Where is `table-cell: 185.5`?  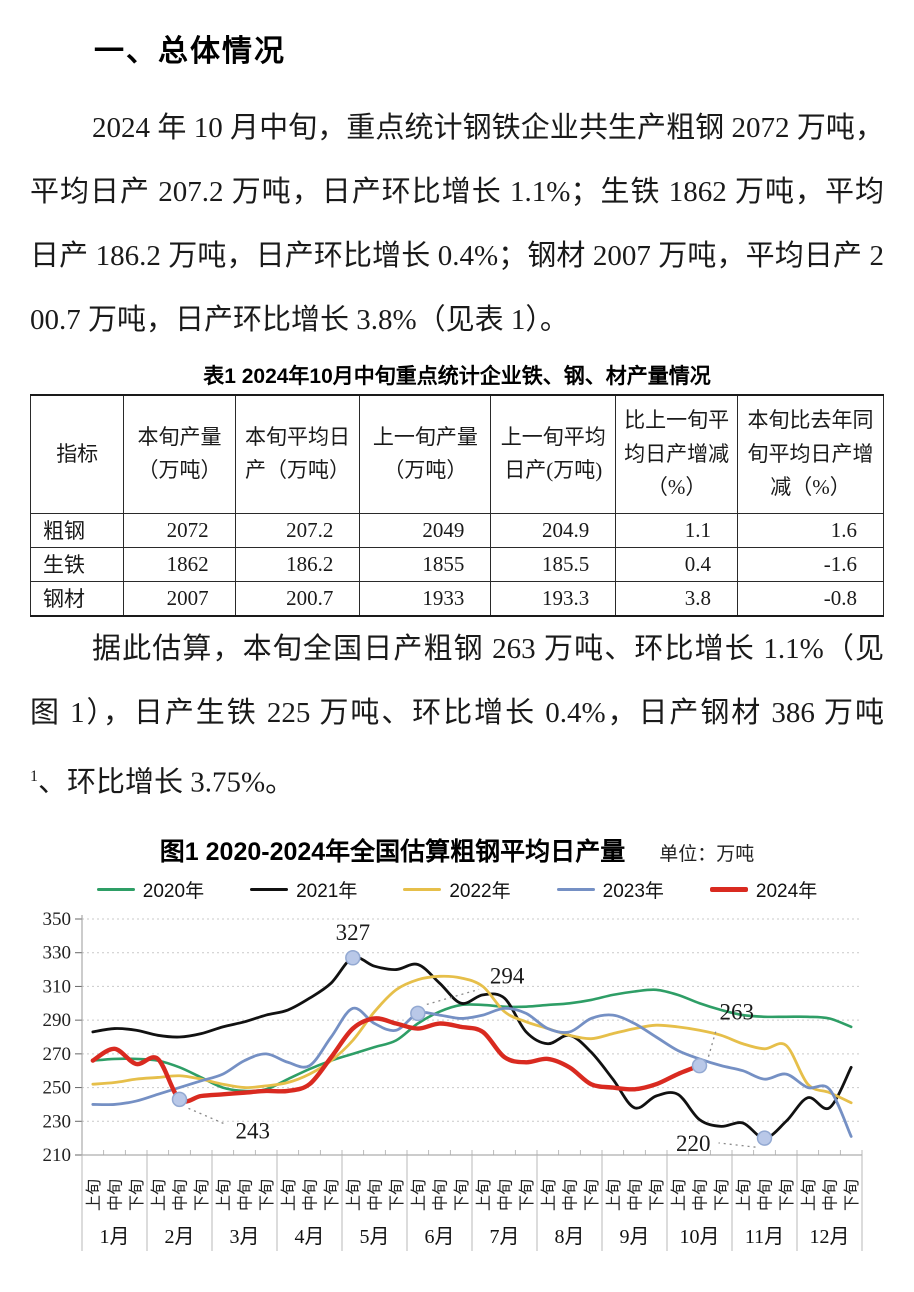 table-cell: 185.5 is located at coordinates (553, 564).